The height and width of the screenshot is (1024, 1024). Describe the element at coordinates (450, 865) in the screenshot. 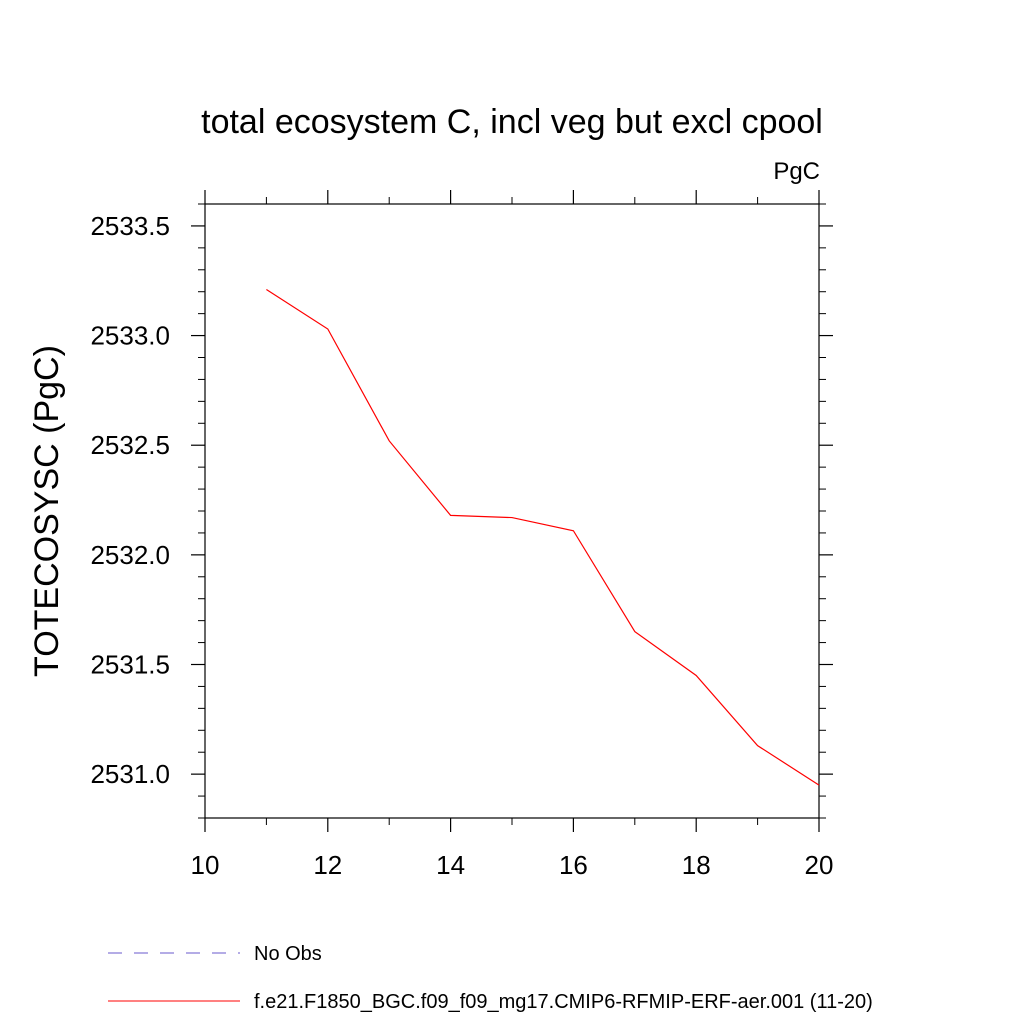

I see `x-tick-label: 14` at that location.